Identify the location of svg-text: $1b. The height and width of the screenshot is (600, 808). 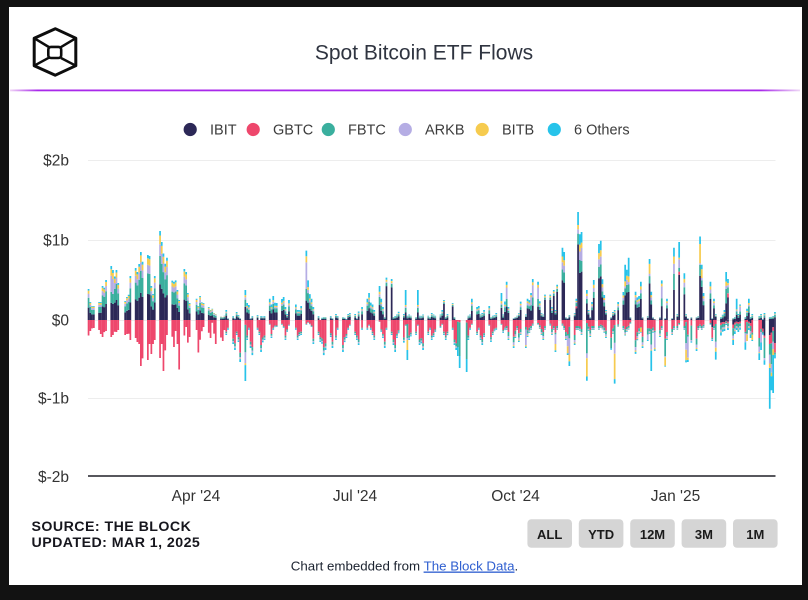
(56, 241).